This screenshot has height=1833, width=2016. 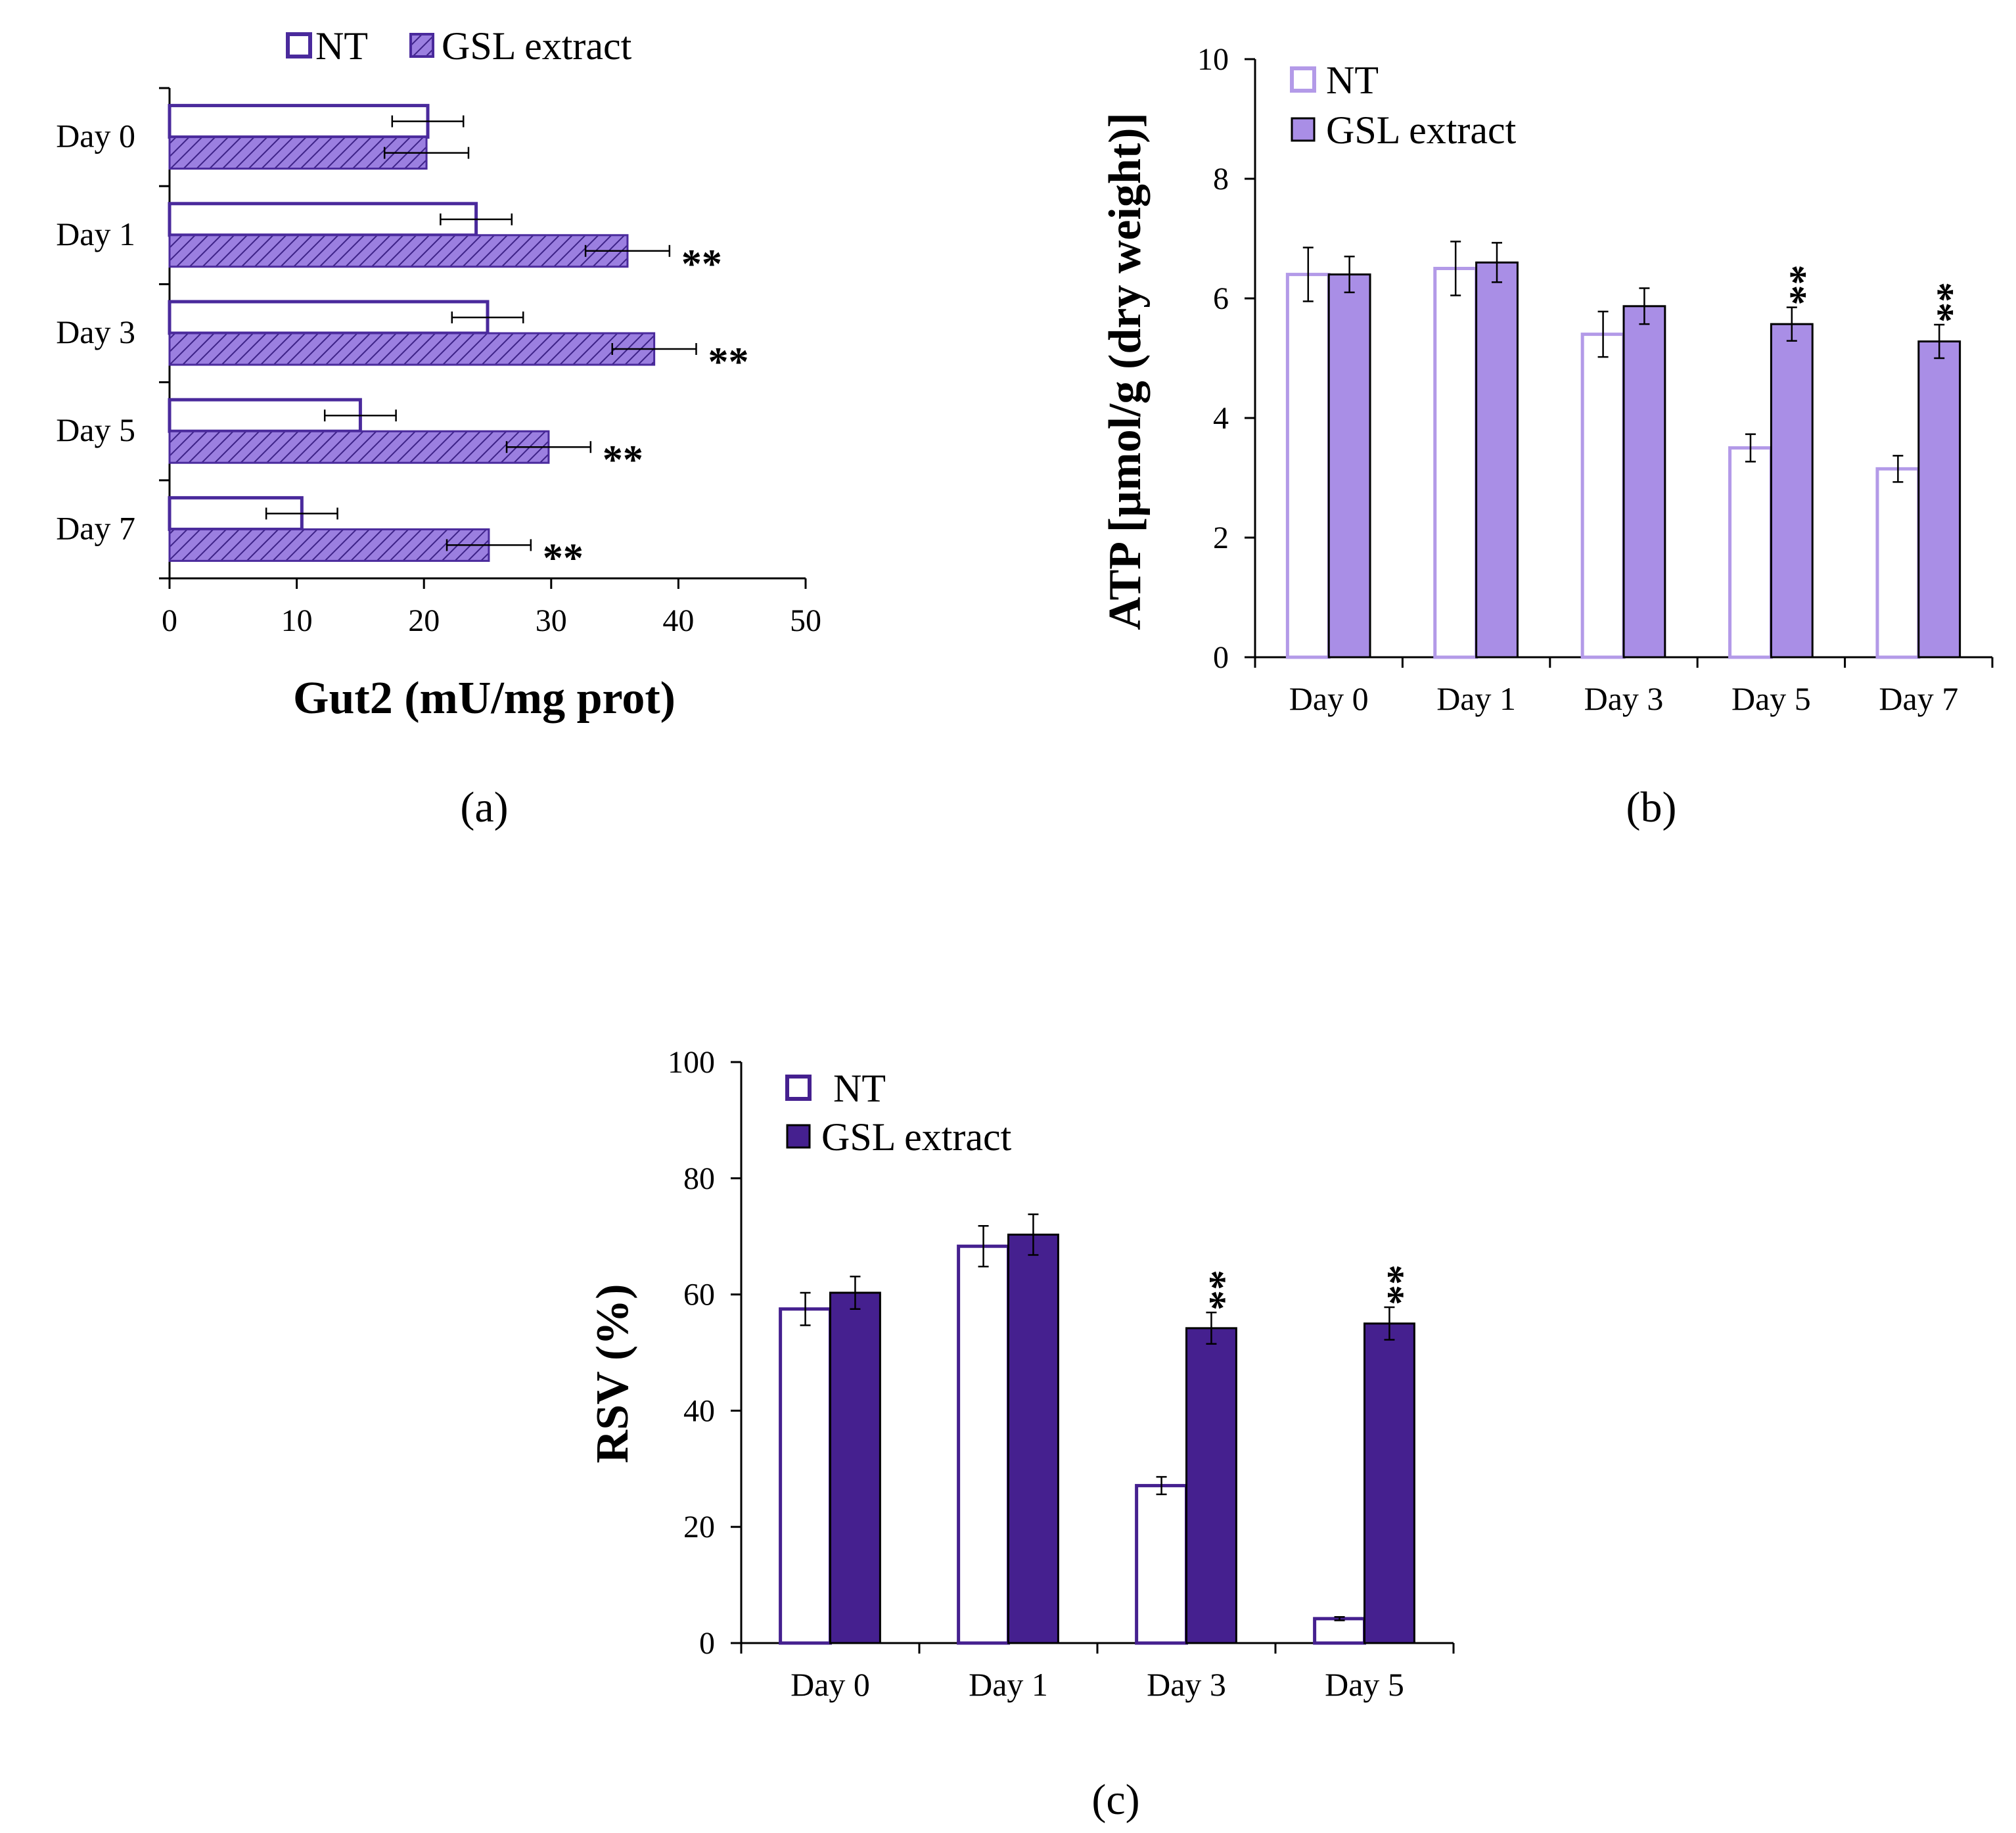 What do you see at coordinates (297, 620) in the screenshot?
I see `x-tick-label: 10` at bounding box center [297, 620].